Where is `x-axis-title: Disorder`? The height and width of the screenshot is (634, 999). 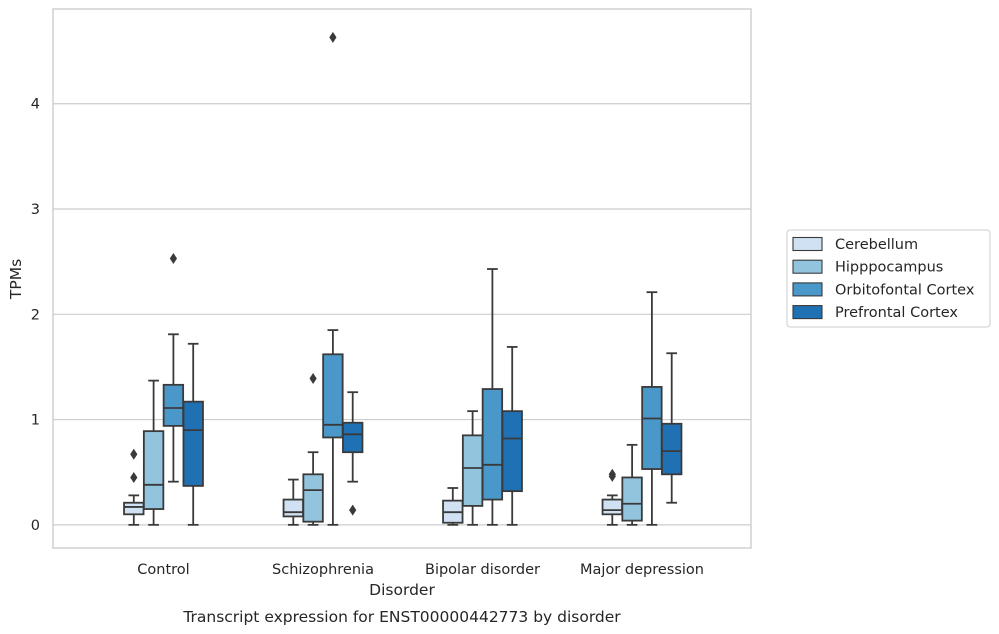
x-axis-title: Disorder is located at coordinates (402, 590).